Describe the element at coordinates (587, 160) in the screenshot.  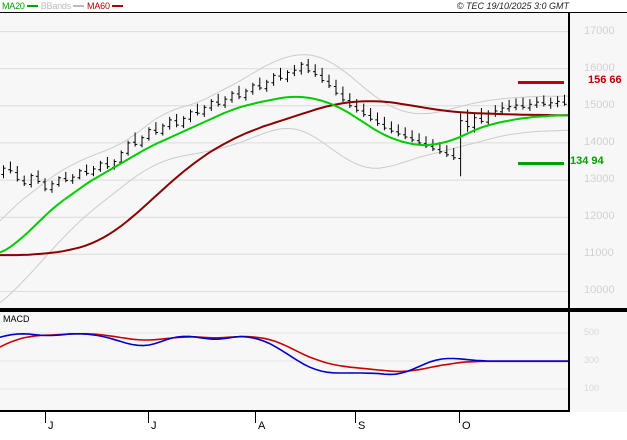
I see `ma20-current-value-label: 134 94` at that location.